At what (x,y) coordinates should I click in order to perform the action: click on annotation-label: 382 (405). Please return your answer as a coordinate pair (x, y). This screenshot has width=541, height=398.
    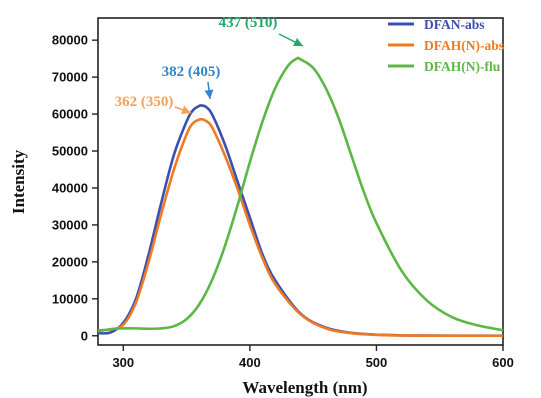
    Looking at the image, I should click on (191, 72).